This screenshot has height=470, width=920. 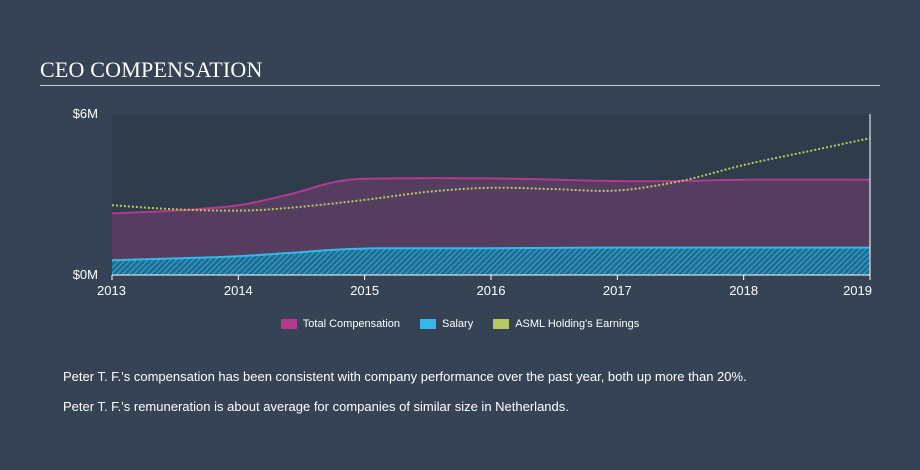 I want to click on legend-label: Salary, so click(x=458, y=324).